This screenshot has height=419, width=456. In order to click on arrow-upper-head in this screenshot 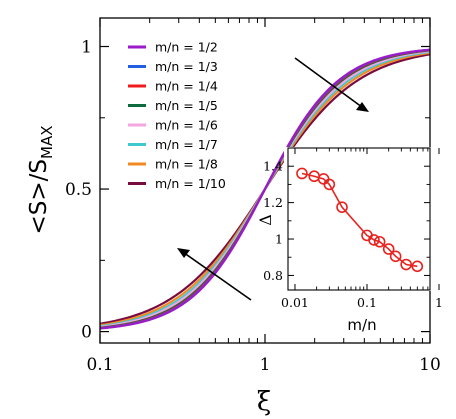, I will do `click(362, 107)`.